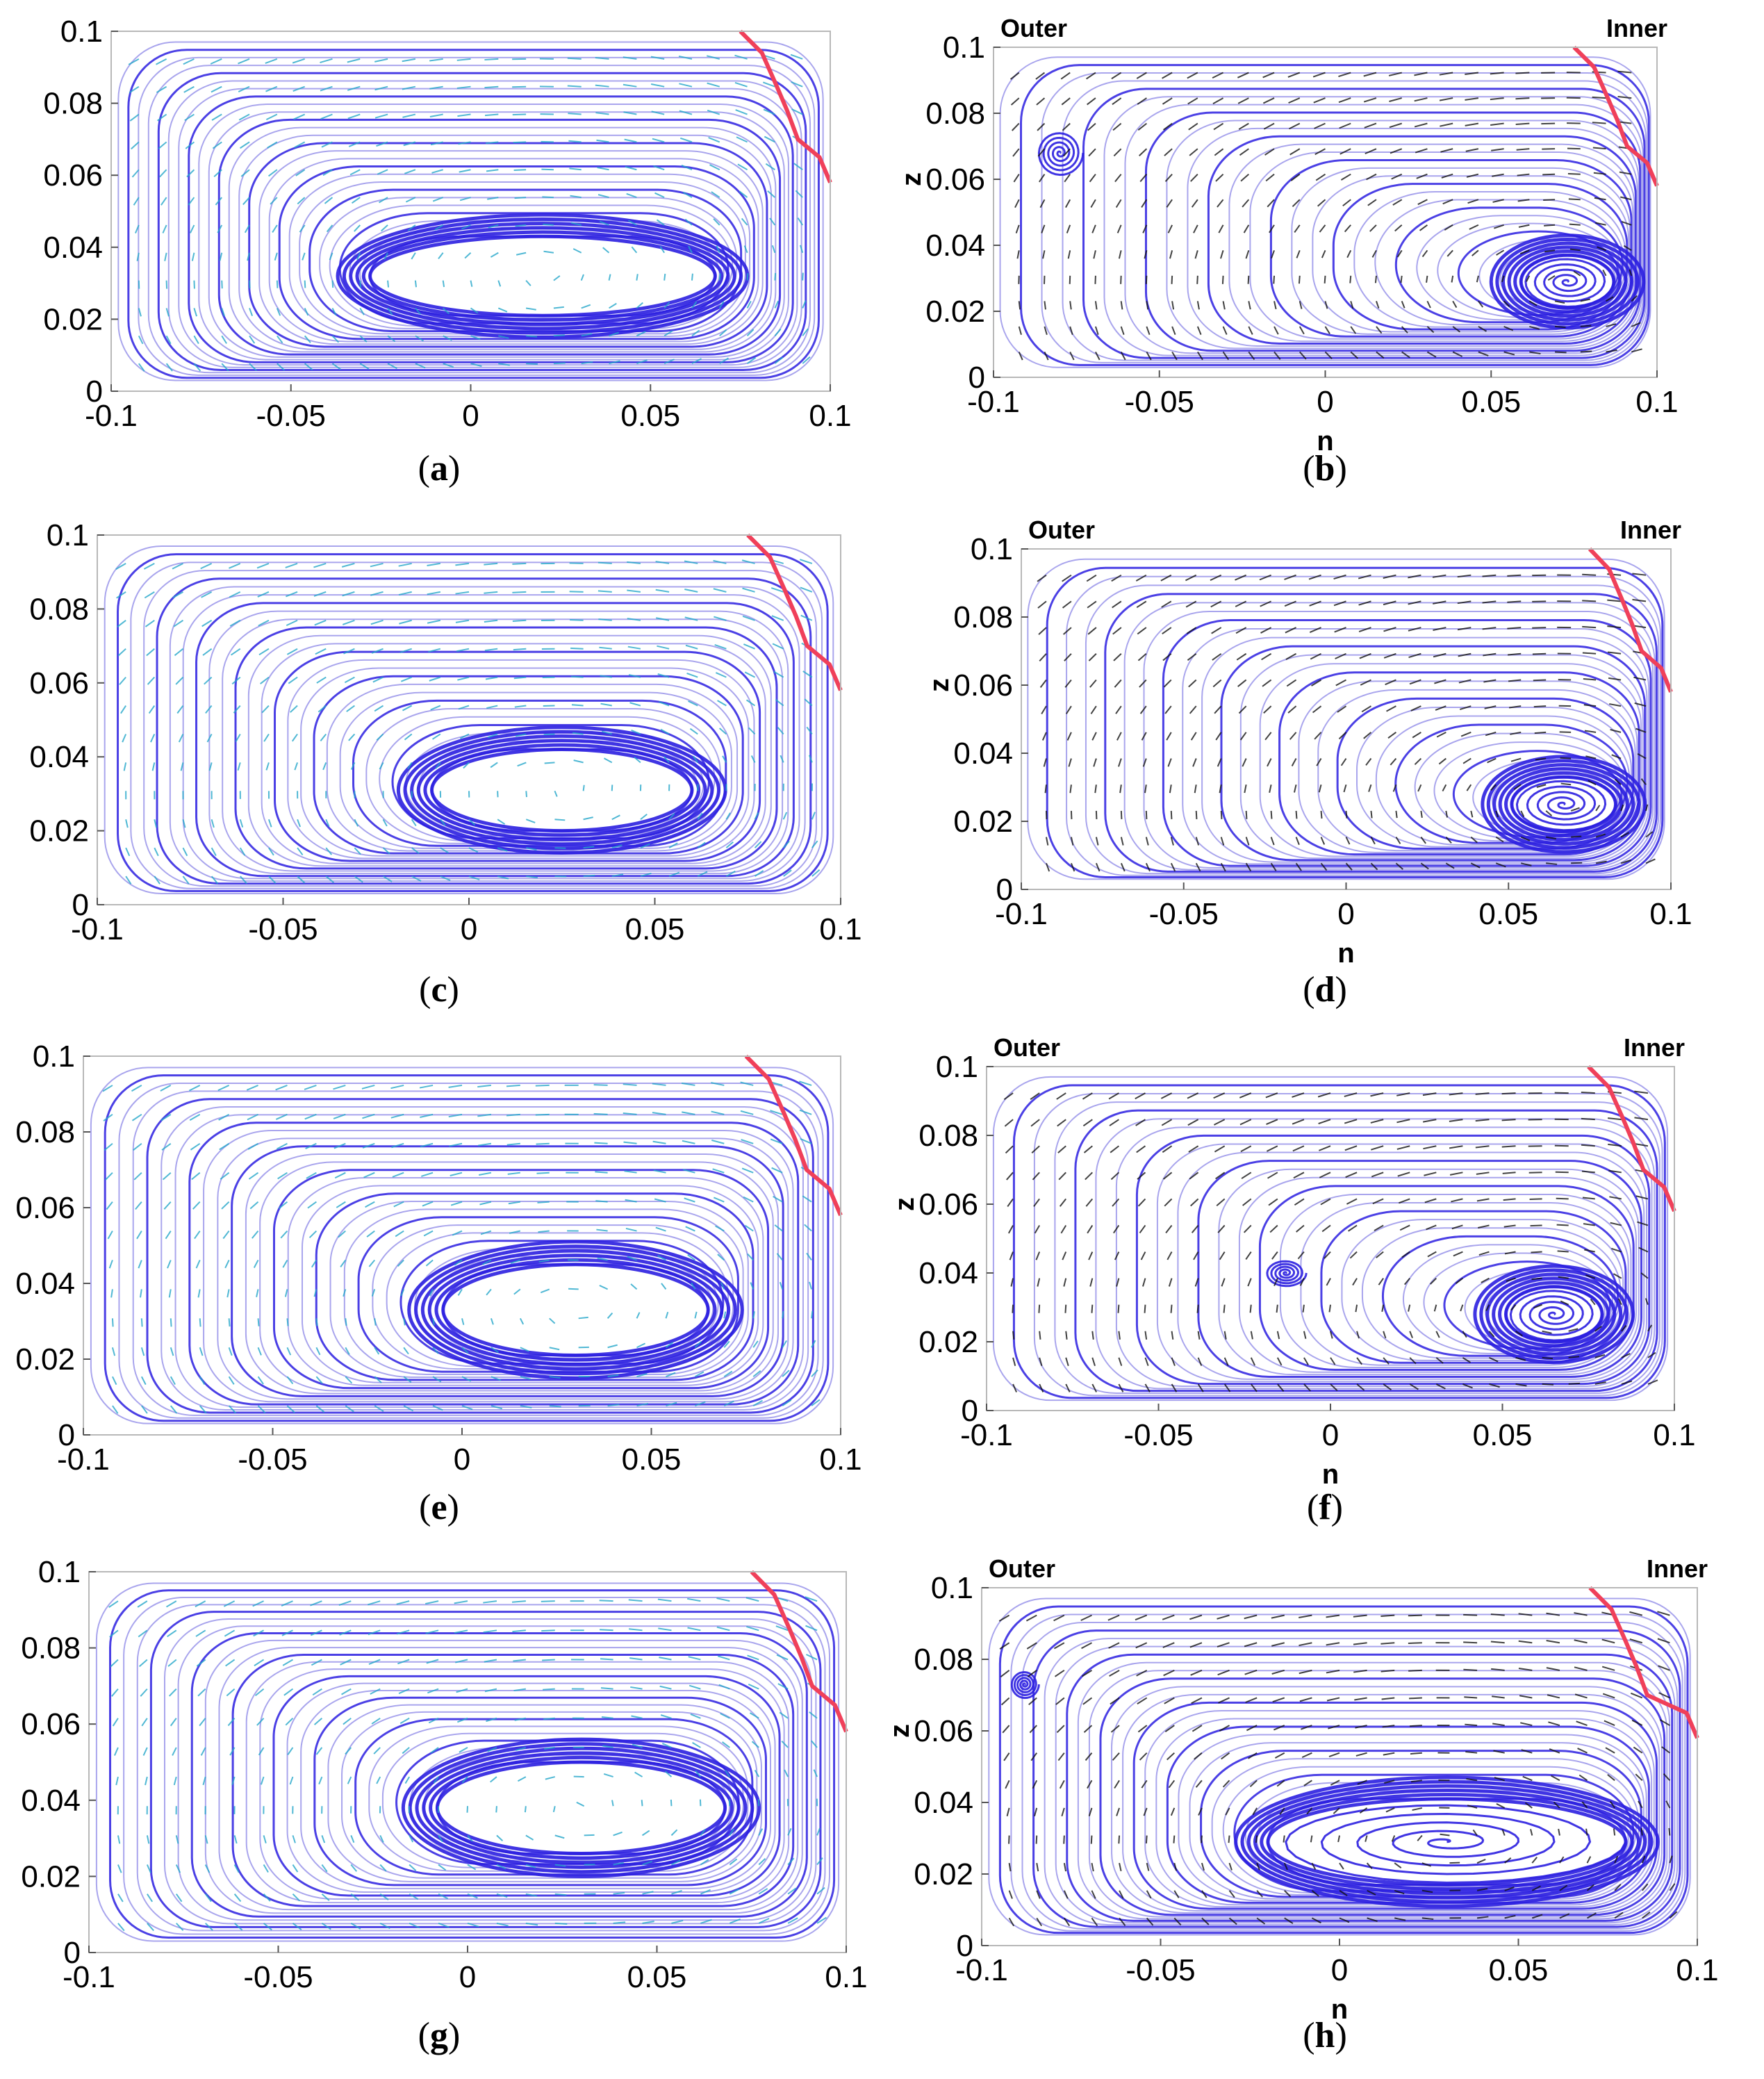  Describe the element at coordinates (1027, 1047) in the screenshot. I see `outer-wall-label: Outer` at that location.